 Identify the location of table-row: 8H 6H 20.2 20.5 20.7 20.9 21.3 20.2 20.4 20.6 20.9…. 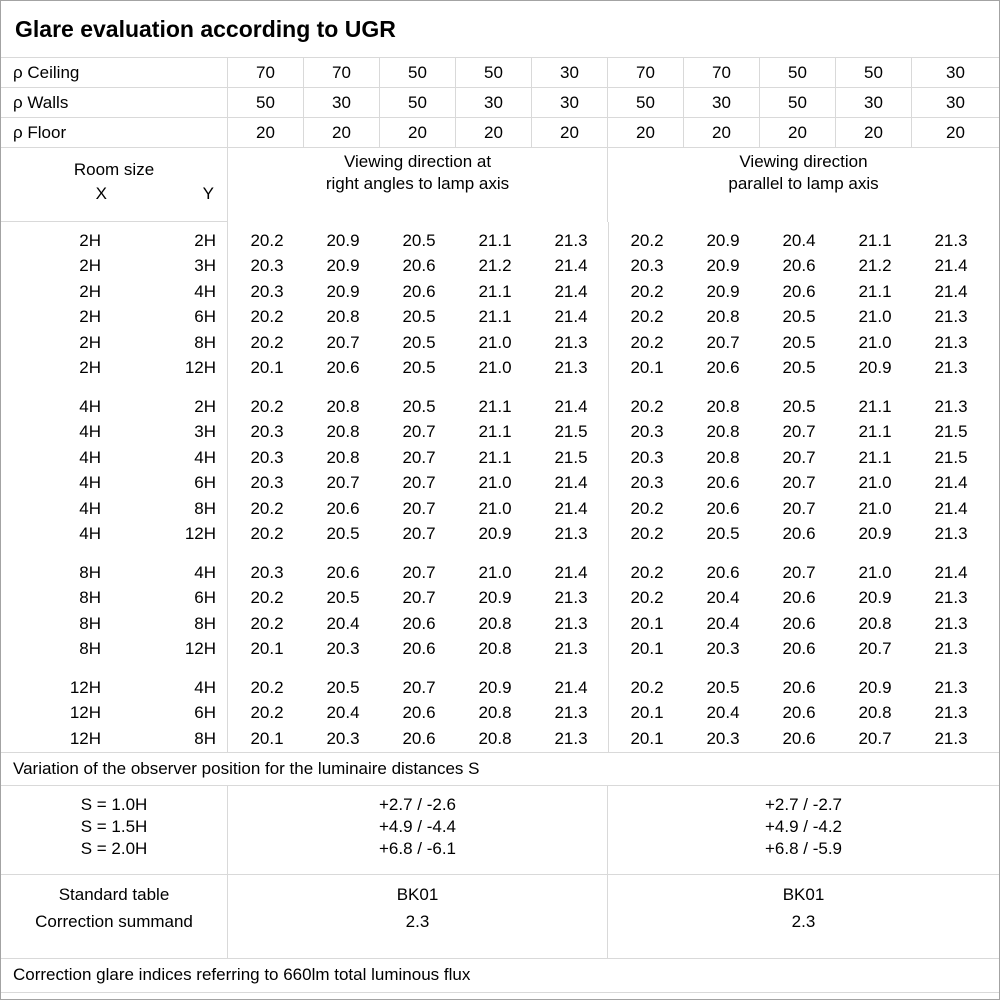
(500, 599).